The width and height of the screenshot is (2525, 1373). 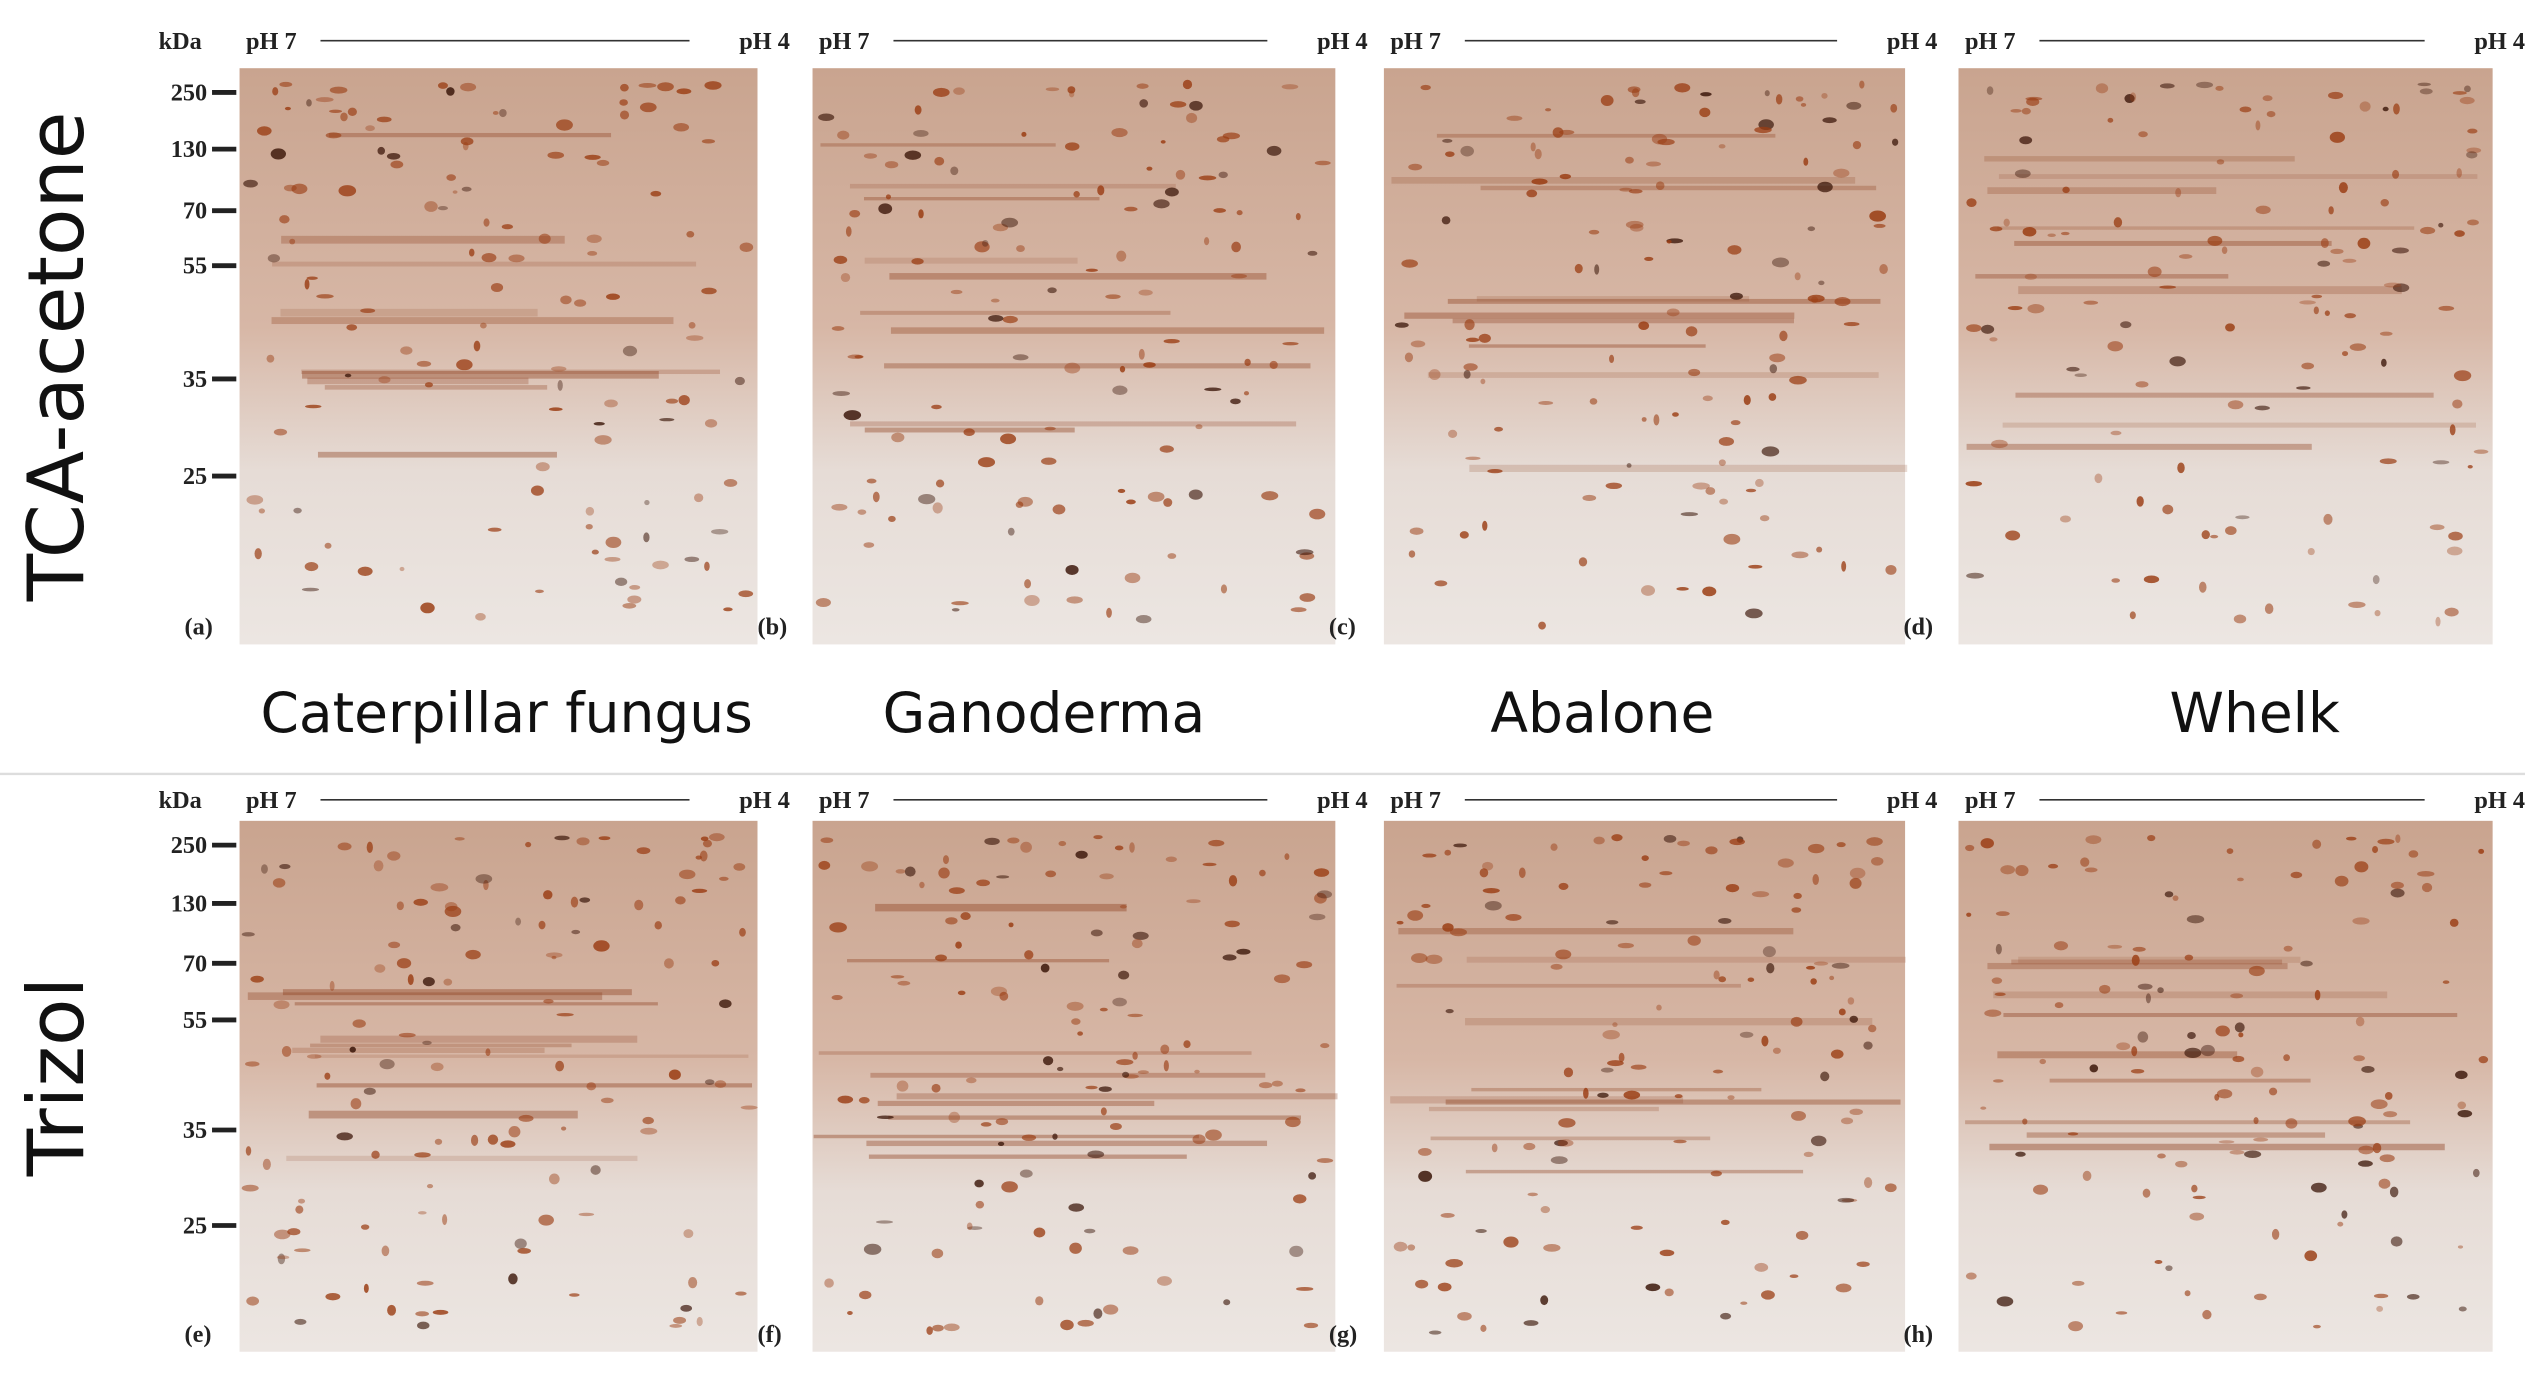 What do you see at coordinates (195, 476) in the screenshot?
I see `mw-marker: 25` at bounding box center [195, 476].